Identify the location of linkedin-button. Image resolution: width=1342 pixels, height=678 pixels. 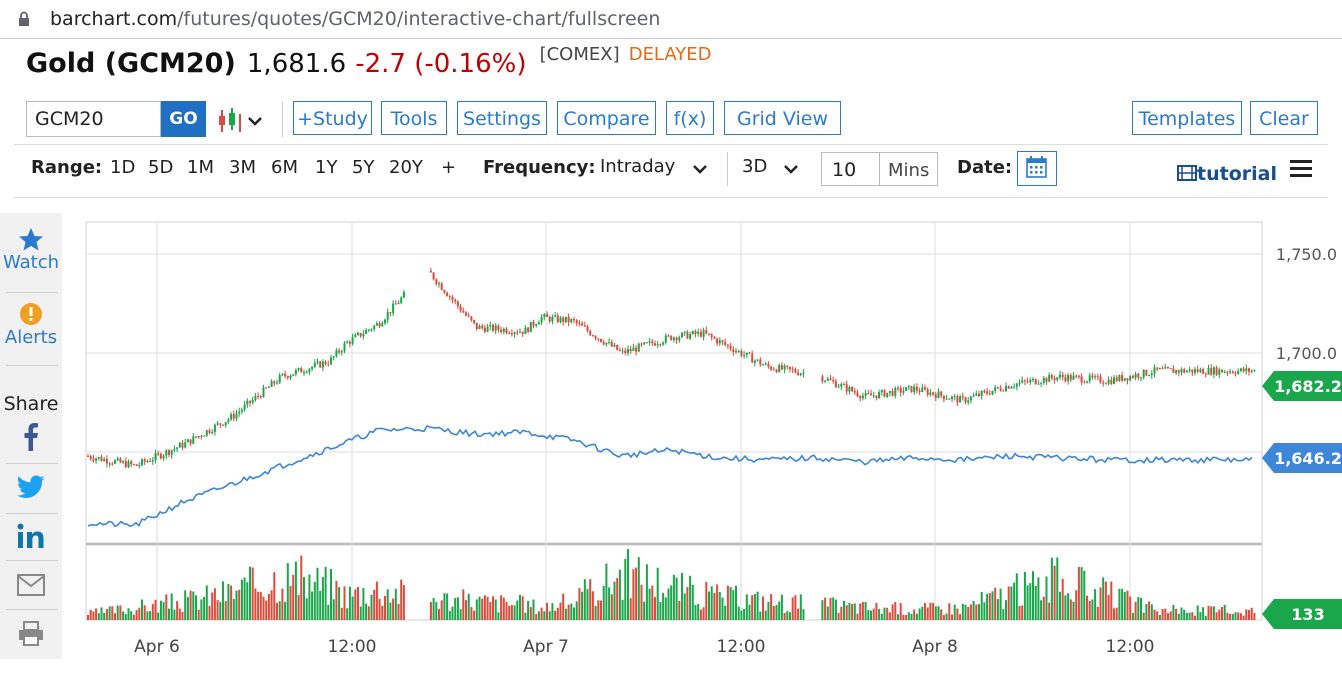
(31, 538).